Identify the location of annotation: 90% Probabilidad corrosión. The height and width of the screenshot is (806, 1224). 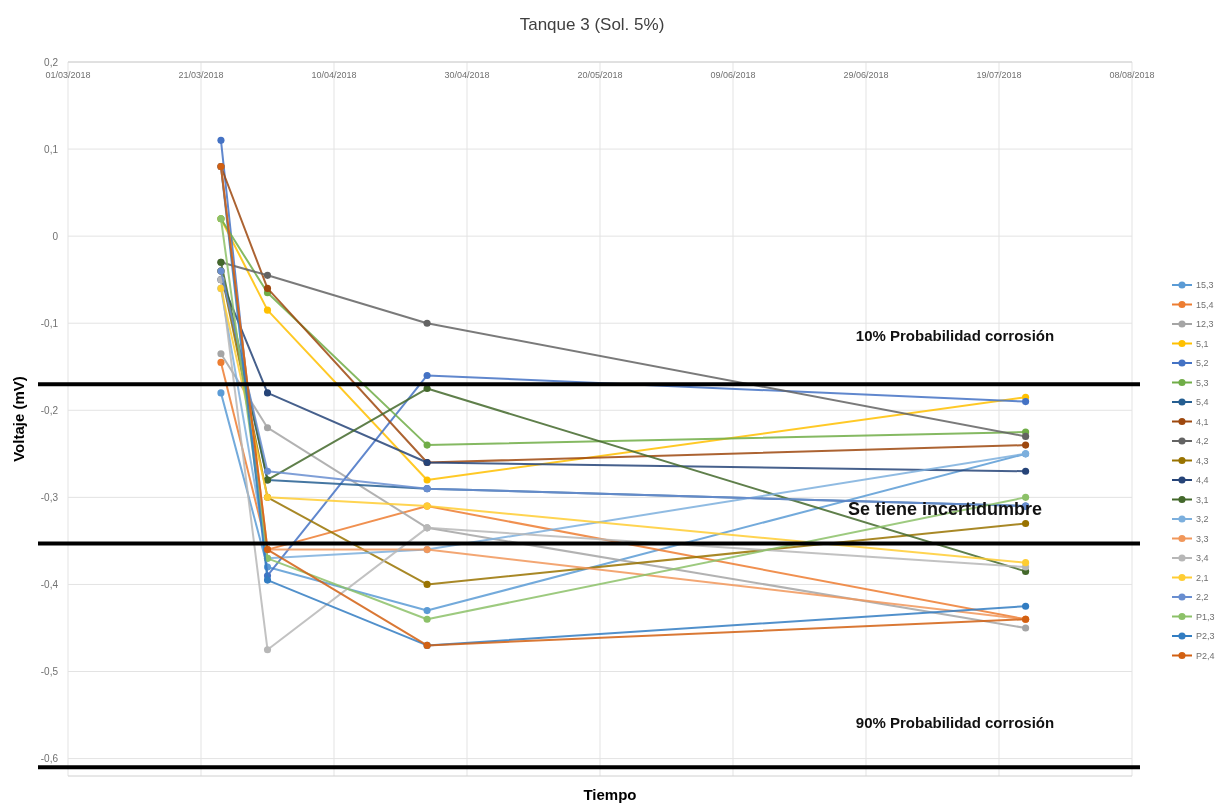
(955, 723).